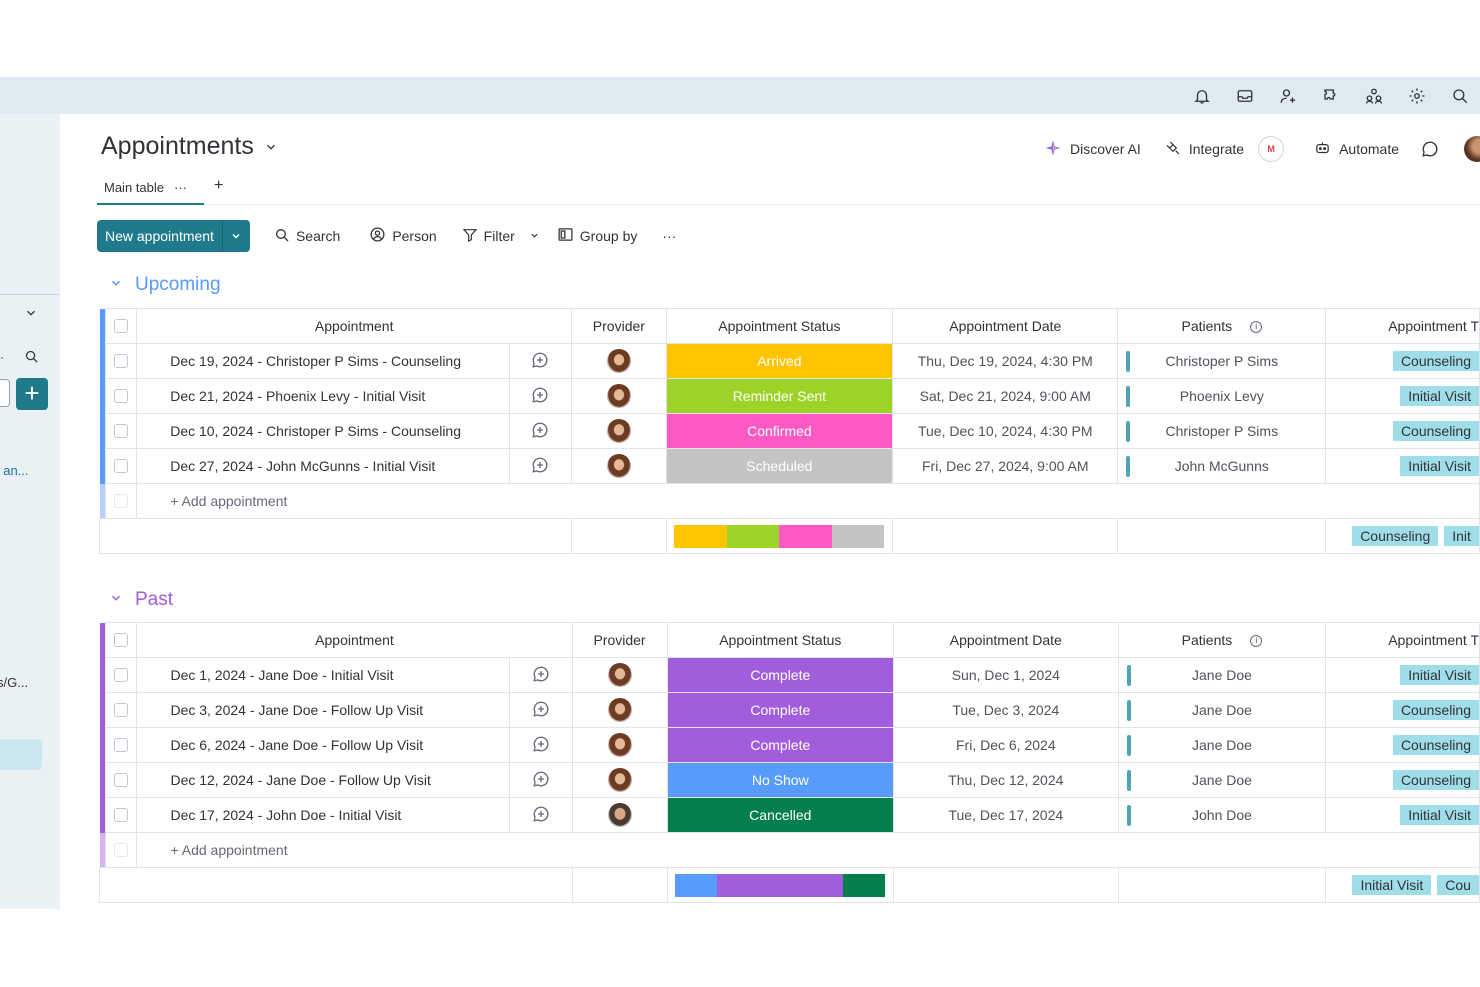  What do you see at coordinates (31, 359) in the screenshot?
I see `sidebar-search-icon` at bounding box center [31, 359].